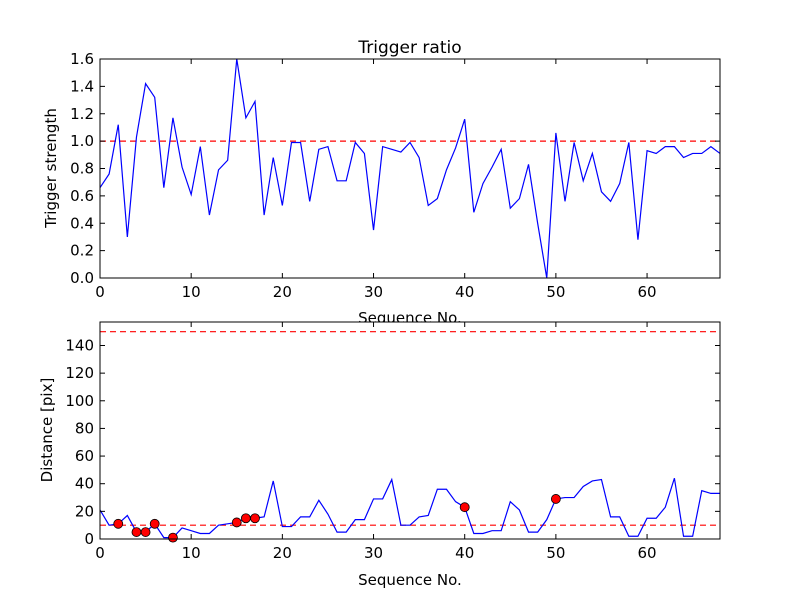  I want to click on y-tick-label: 0.6, so click(82, 196).